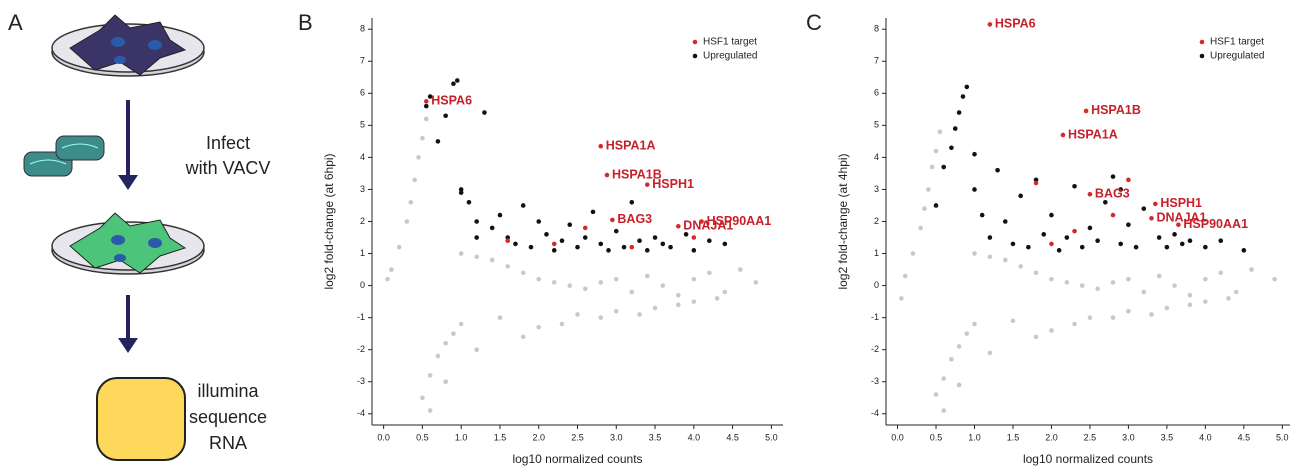 This screenshot has width=1292, height=474. I want to click on panel-label: C, so click(814, 22).